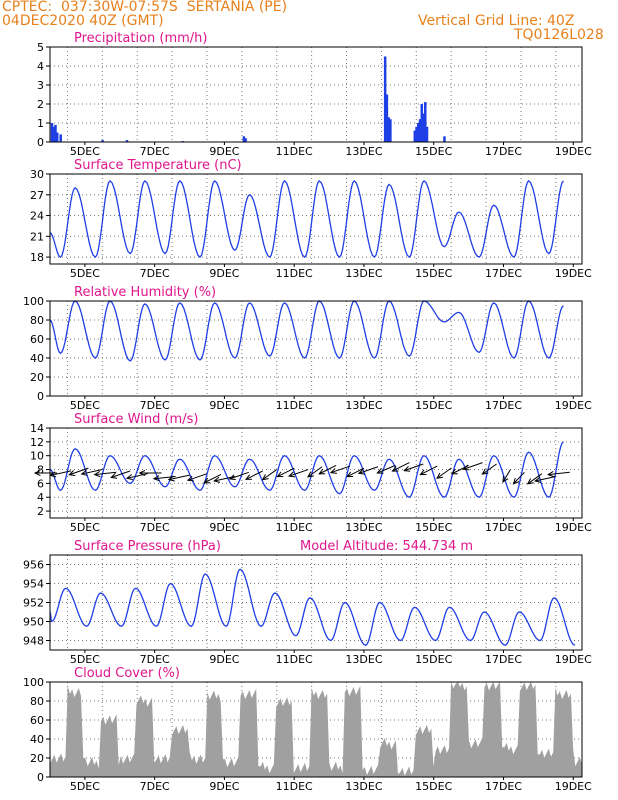  I want to click on y-tick-label: 21, so click(37, 236).